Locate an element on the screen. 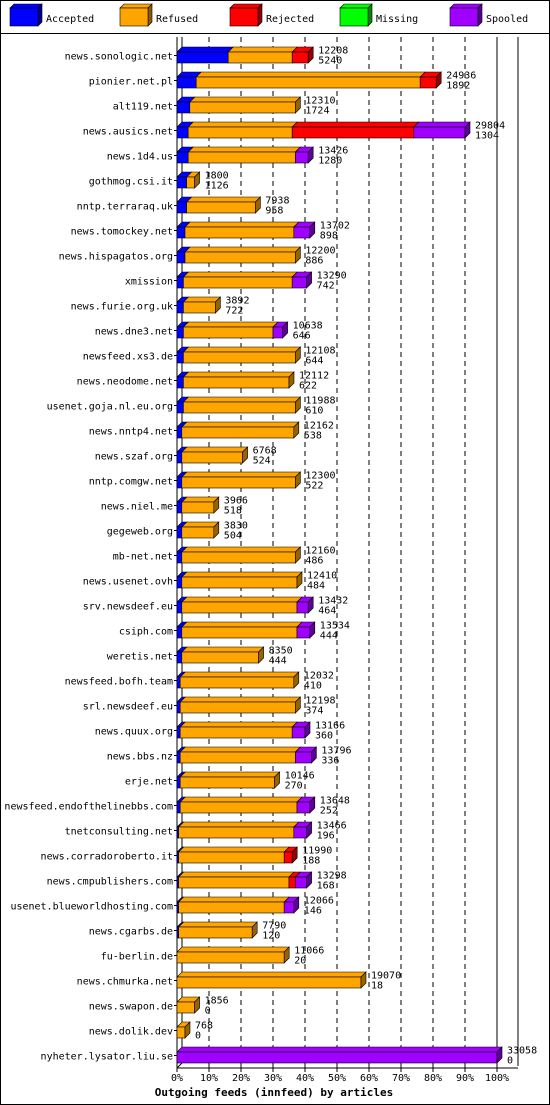 This screenshot has height=1105, width=550. total-label: 10146 is located at coordinates (300, 776).